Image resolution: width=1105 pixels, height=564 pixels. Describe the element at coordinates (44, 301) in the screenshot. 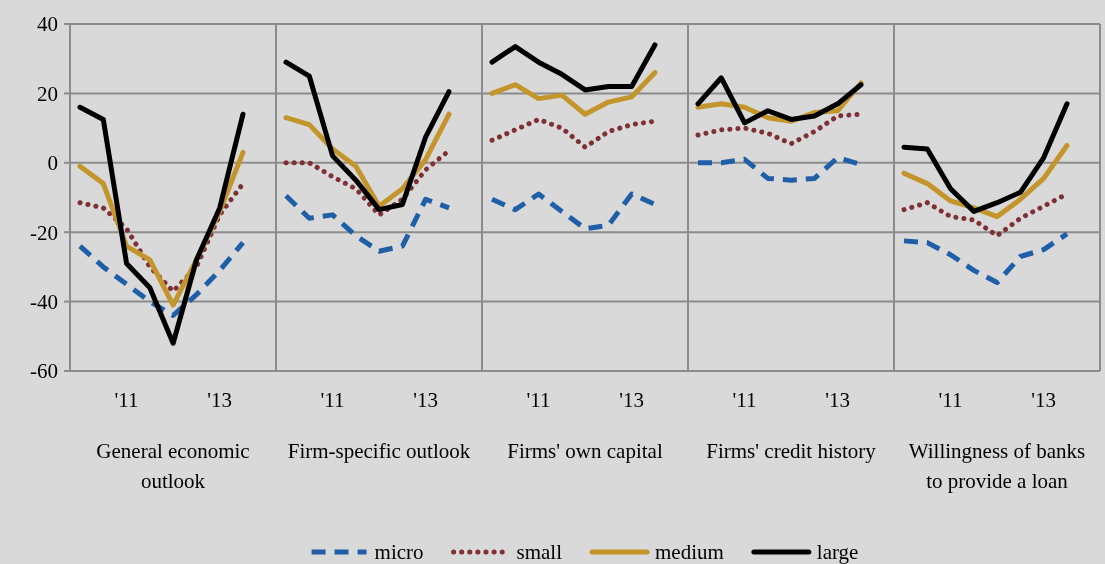

I see `y-tick-label: -40` at that location.